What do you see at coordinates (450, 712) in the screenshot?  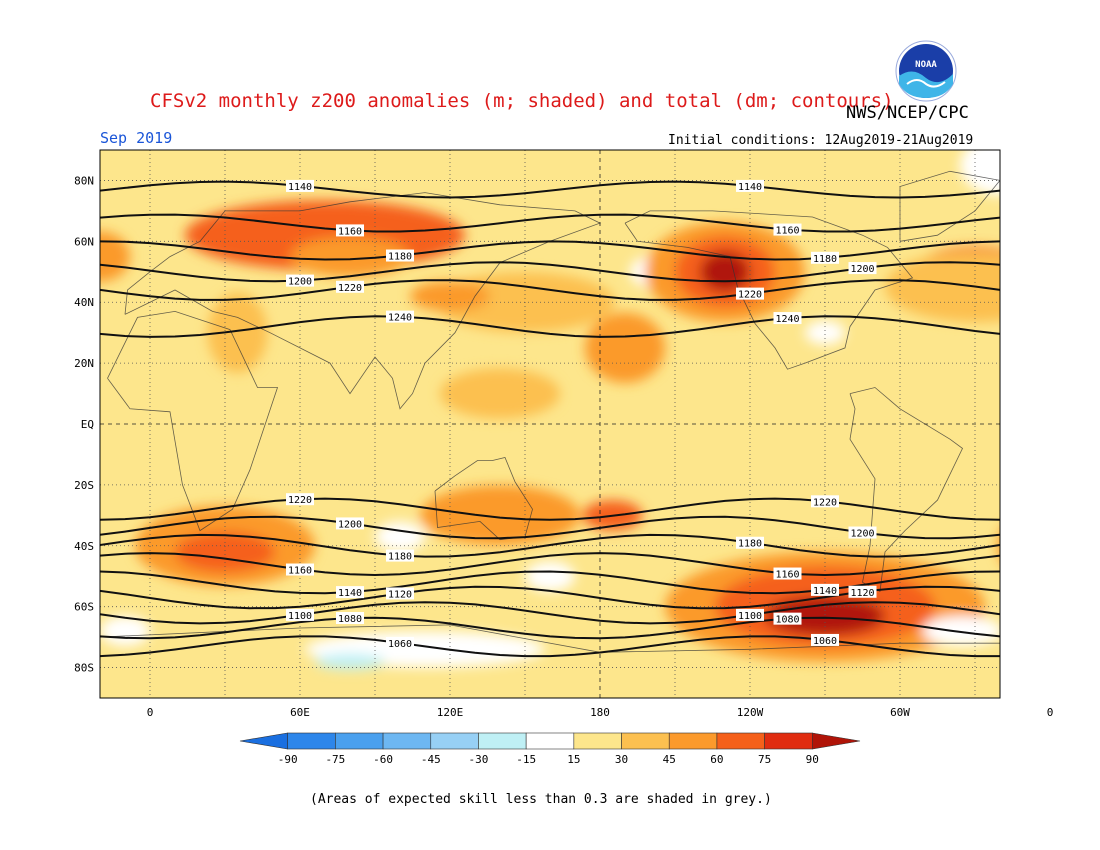 I see `lon-tick-label: 120E` at bounding box center [450, 712].